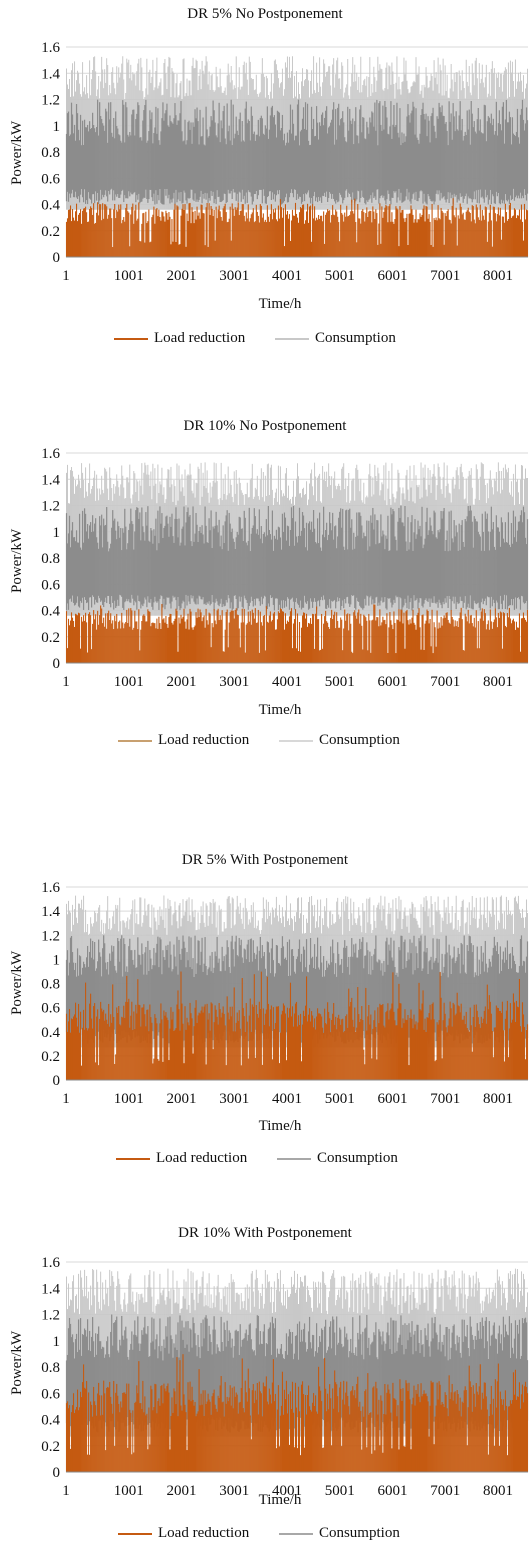  What do you see at coordinates (265, 426) in the screenshot?
I see `chart-title: DR 10% No Postponement` at bounding box center [265, 426].